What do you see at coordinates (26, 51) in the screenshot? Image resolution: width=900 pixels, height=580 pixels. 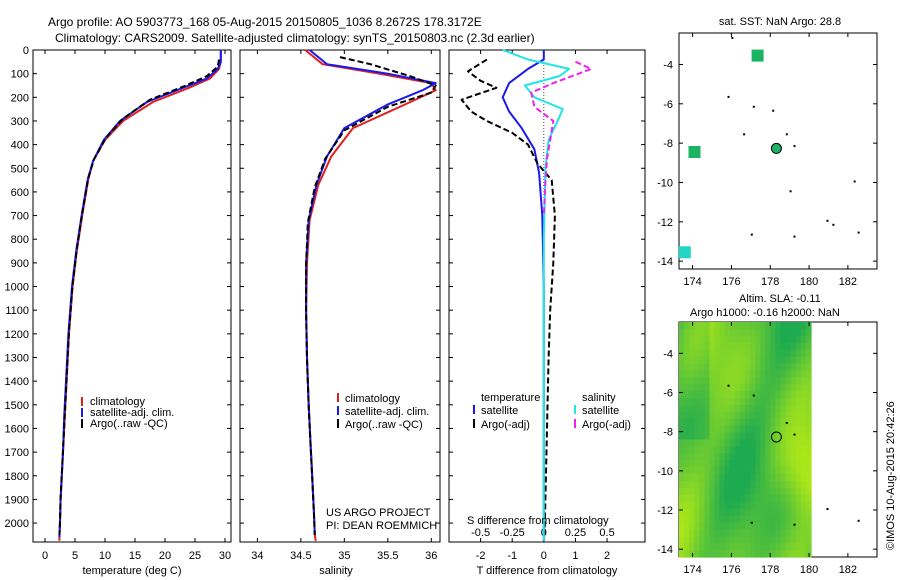 I see `y-tick-label: 0` at bounding box center [26, 51].